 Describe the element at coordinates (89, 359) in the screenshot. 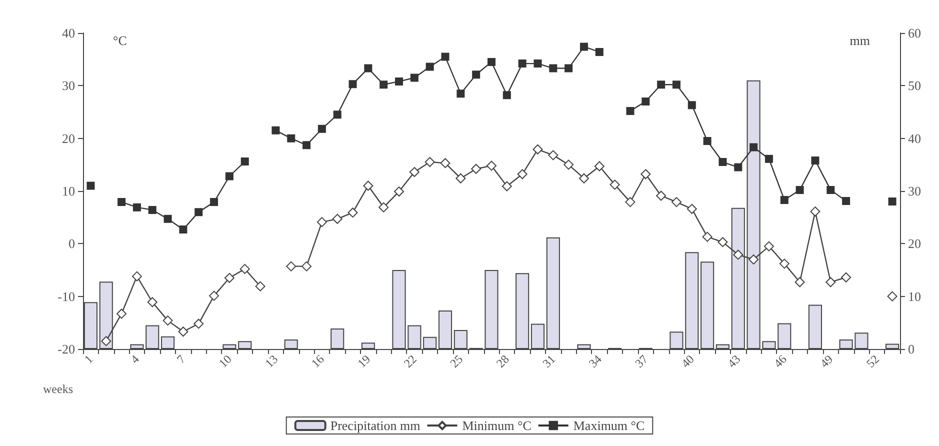

I see `x-tick-label: 1` at that location.